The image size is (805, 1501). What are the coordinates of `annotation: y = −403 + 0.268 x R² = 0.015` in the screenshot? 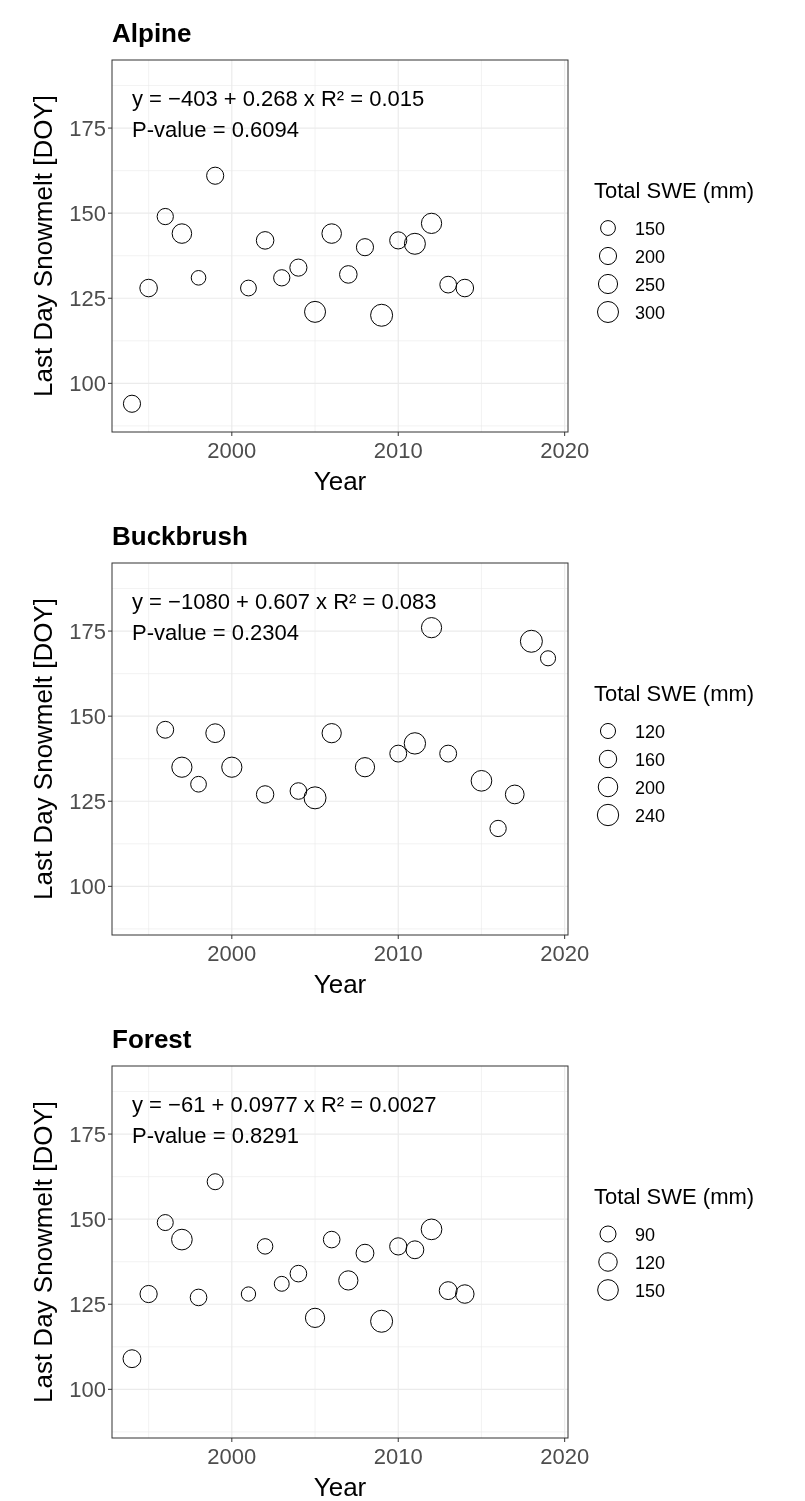 It's located at (278, 98).